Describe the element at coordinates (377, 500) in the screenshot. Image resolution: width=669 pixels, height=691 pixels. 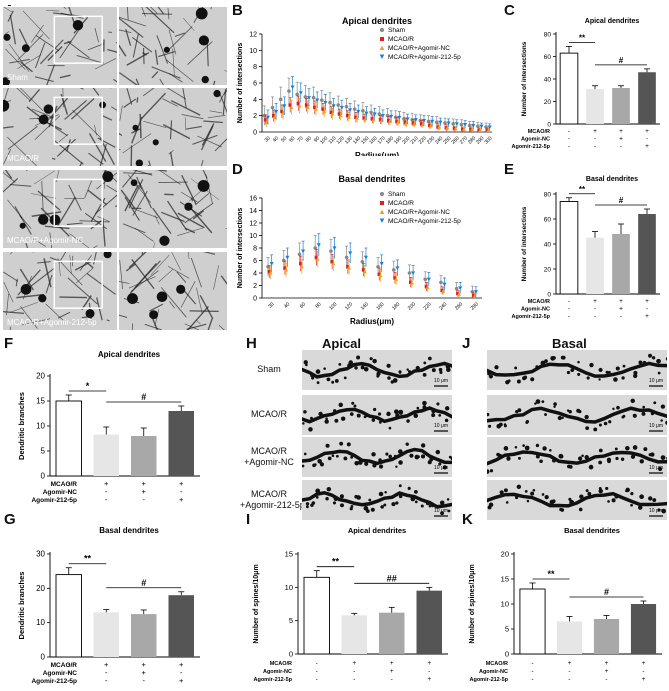
I see `dendrite-trace` at that location.